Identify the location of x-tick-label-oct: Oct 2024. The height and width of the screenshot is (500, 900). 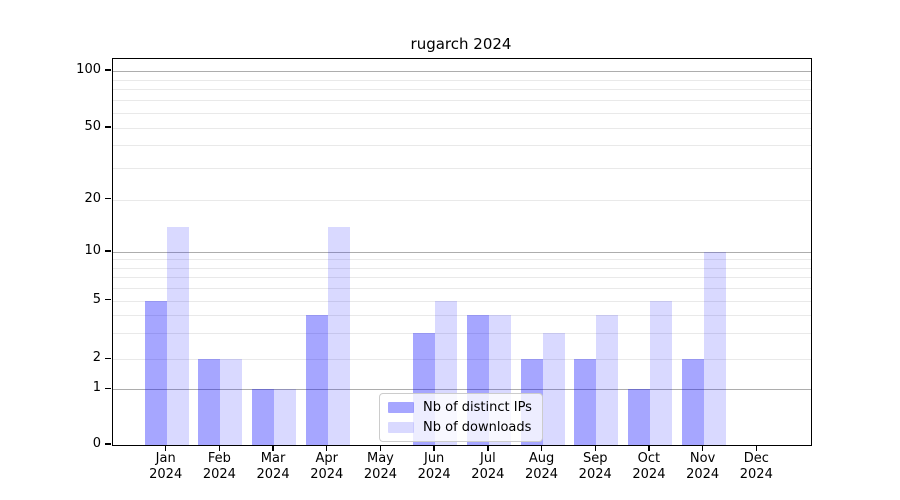
(649, 466).